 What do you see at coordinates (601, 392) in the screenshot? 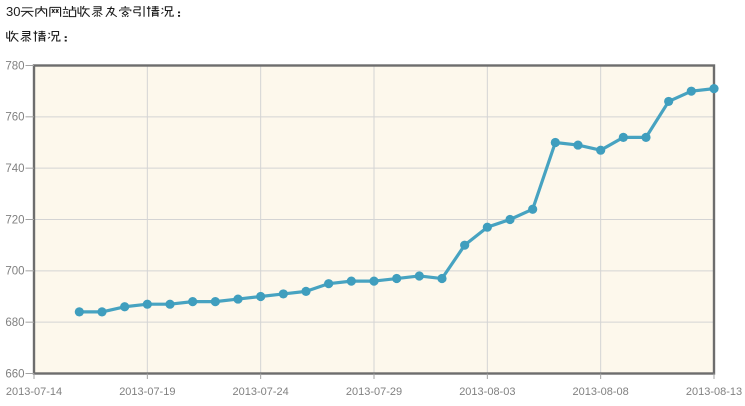
I see `svg-text: 2013-08-08` at bounding box center [601, 392].